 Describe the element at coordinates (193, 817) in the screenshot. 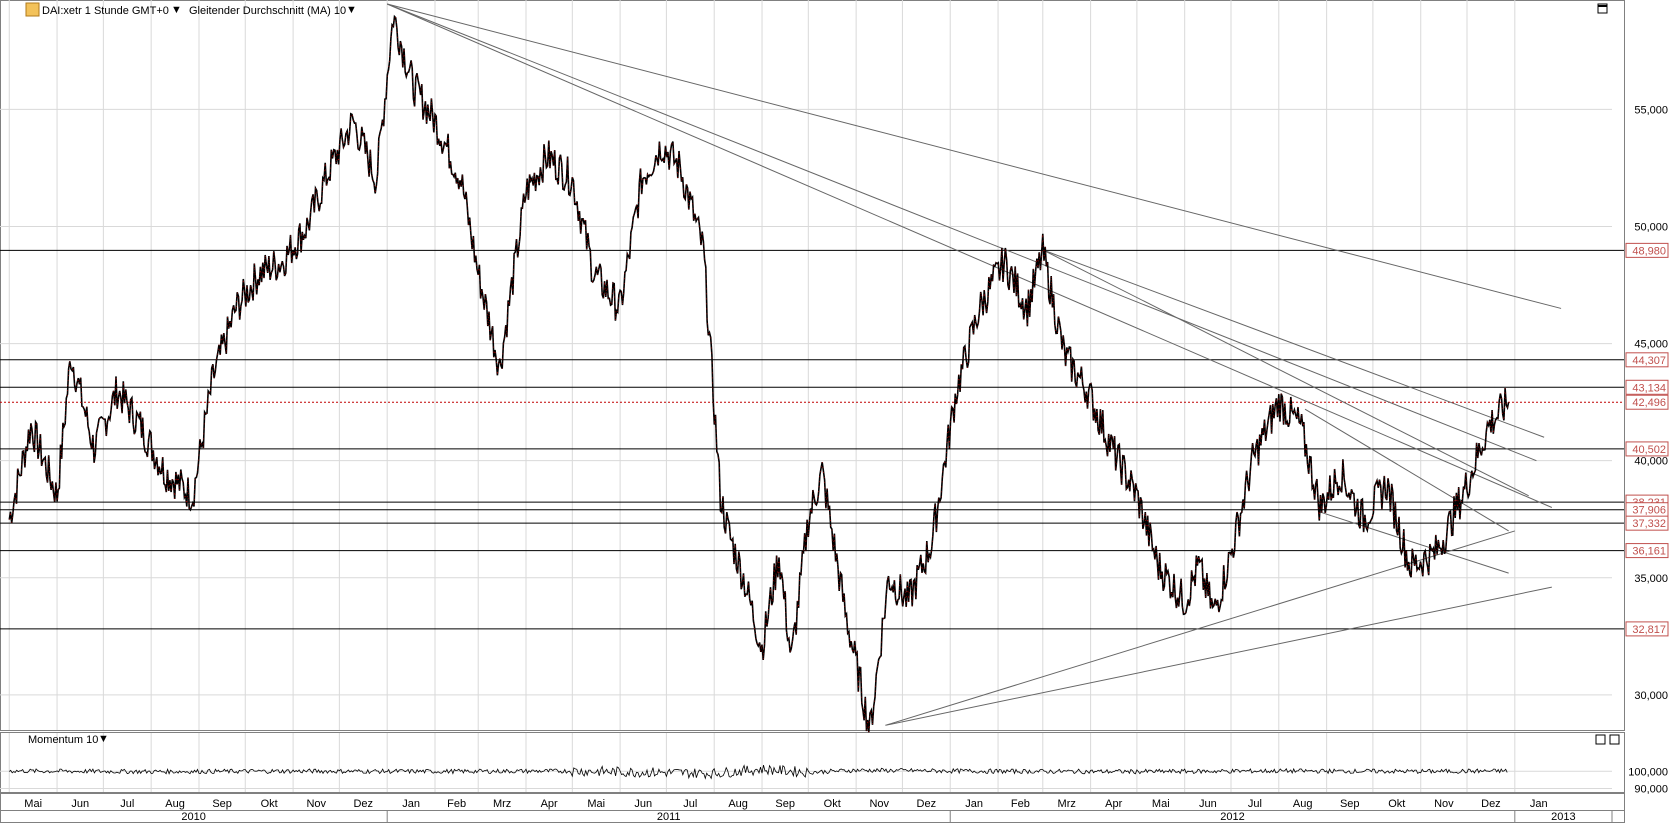

I see `x-year-label: 2010` at that location.